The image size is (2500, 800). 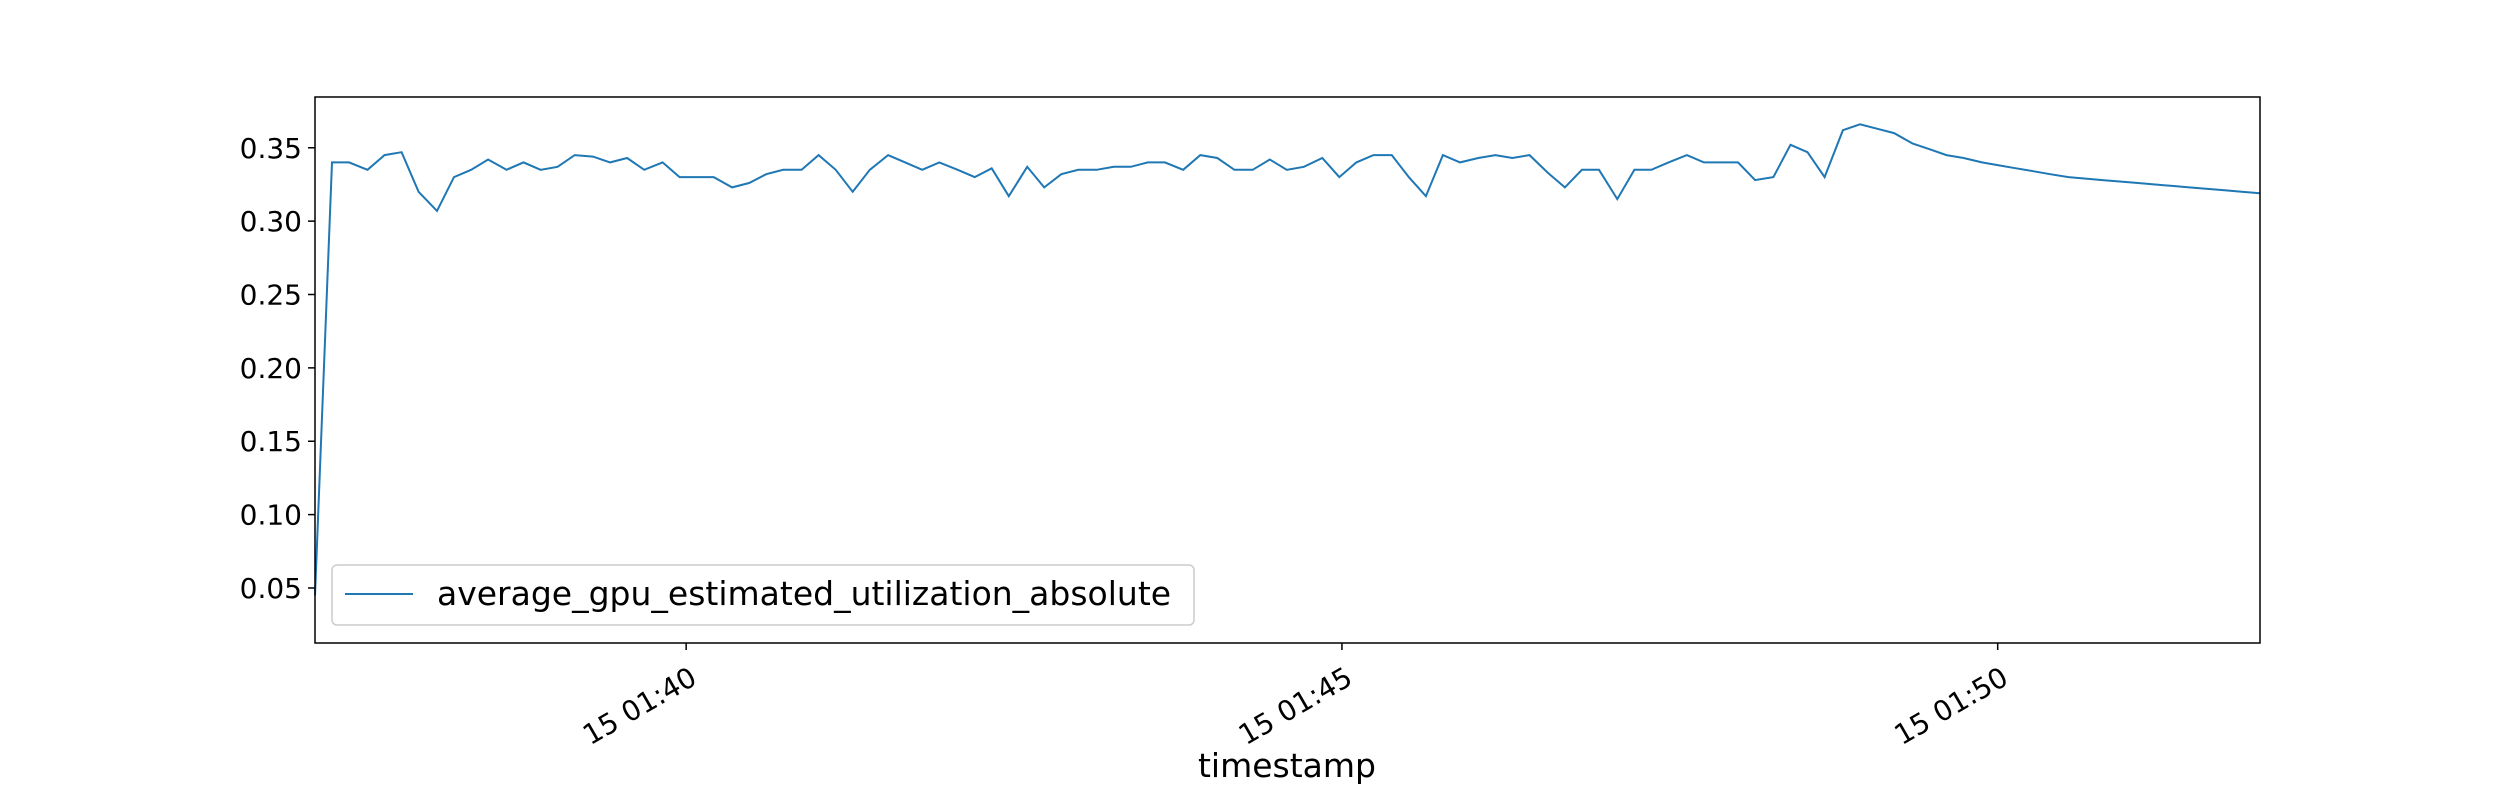 I want to click on y-tick-label: 0.15, so click(x=271, y=441).